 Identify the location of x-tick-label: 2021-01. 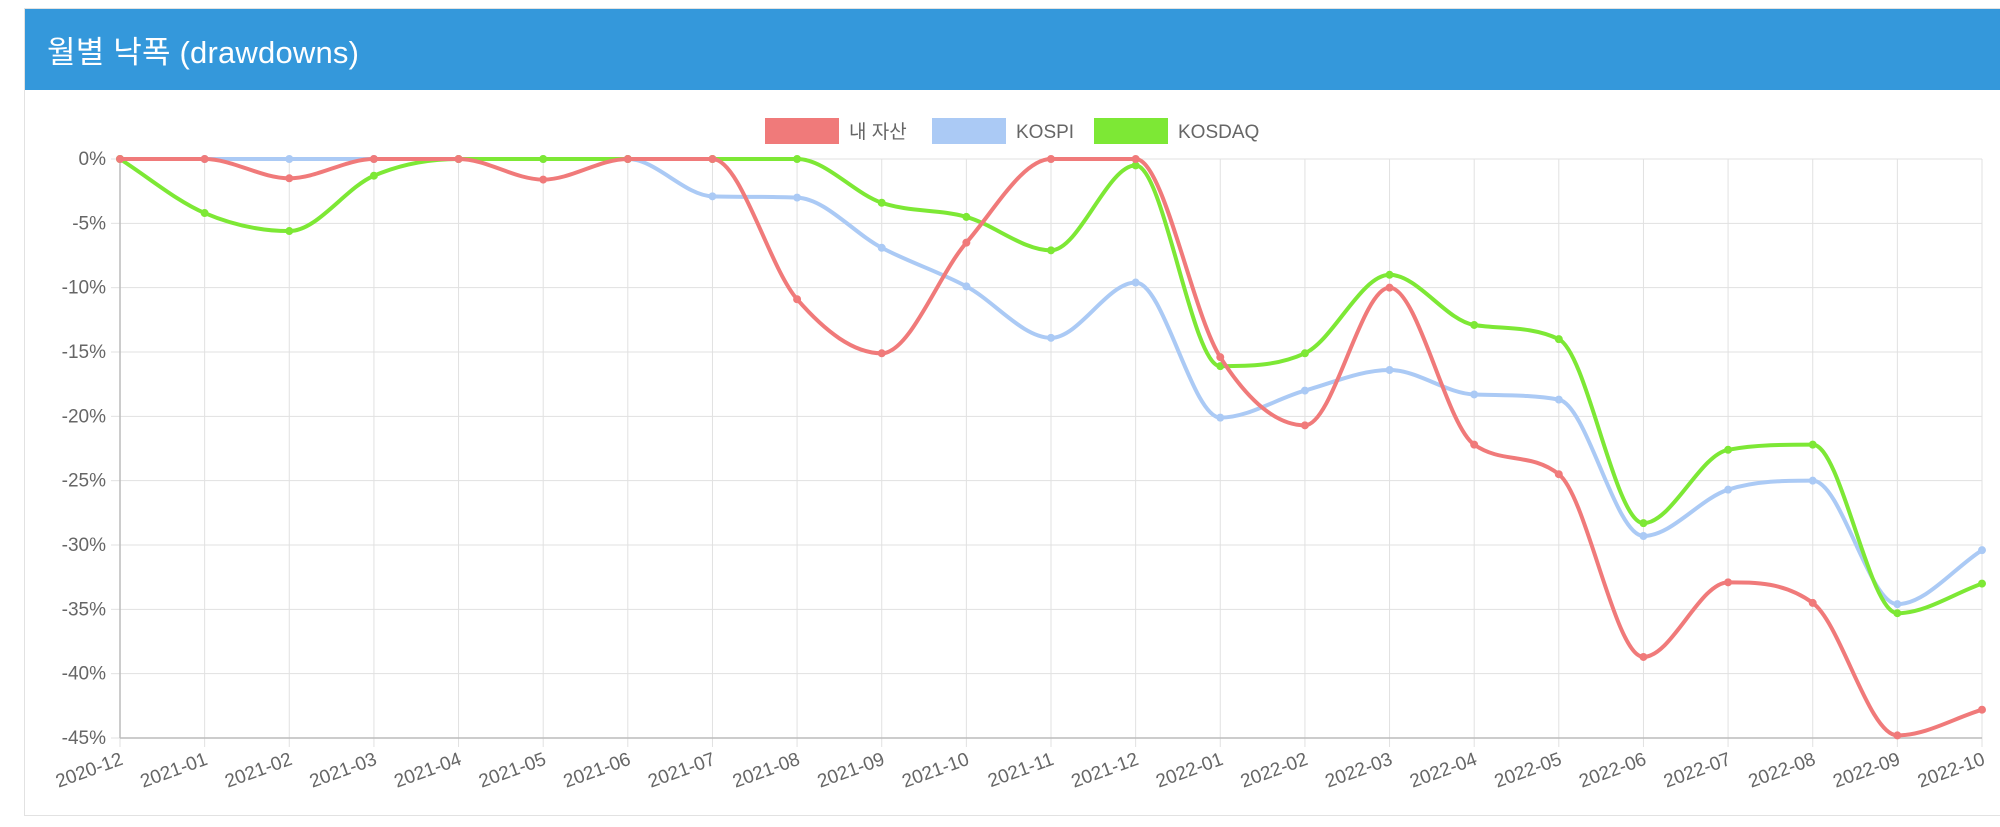
(174, 771).